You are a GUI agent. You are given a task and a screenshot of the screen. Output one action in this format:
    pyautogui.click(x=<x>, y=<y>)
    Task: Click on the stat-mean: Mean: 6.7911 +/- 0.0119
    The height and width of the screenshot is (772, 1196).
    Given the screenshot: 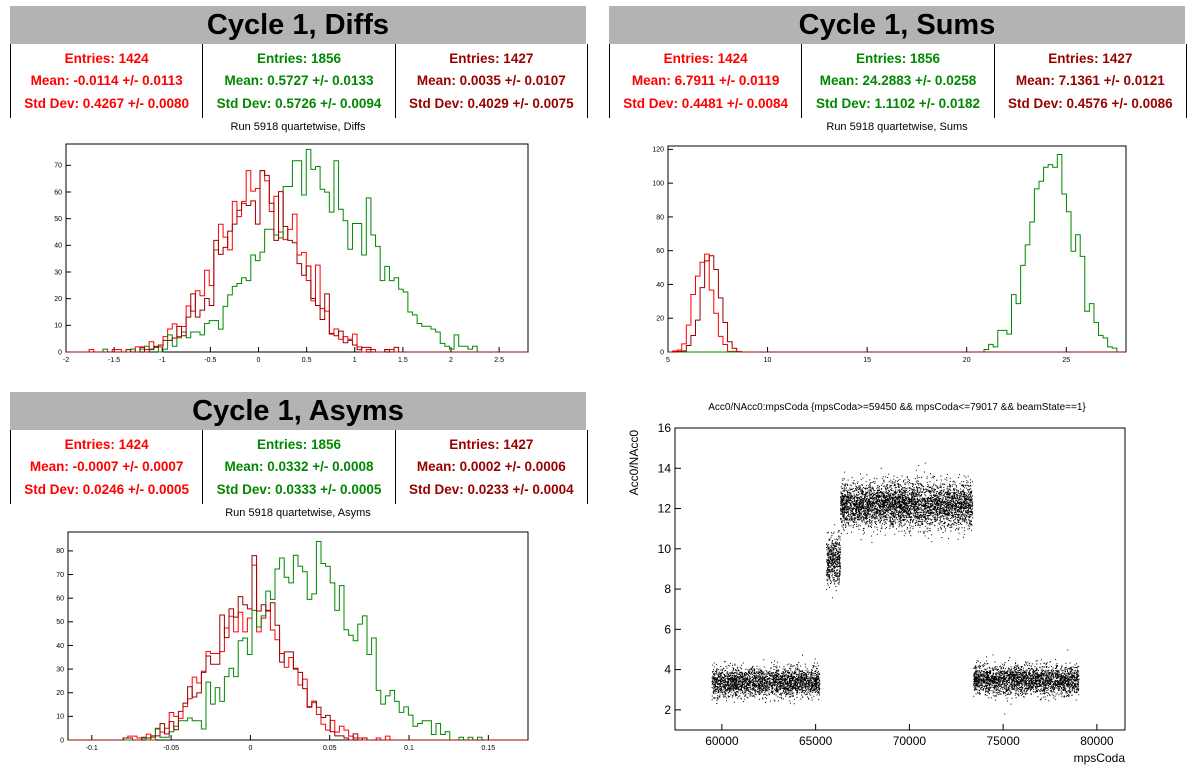 What is the action you would take?
    pyautogui.click(x=705, y=81)
    